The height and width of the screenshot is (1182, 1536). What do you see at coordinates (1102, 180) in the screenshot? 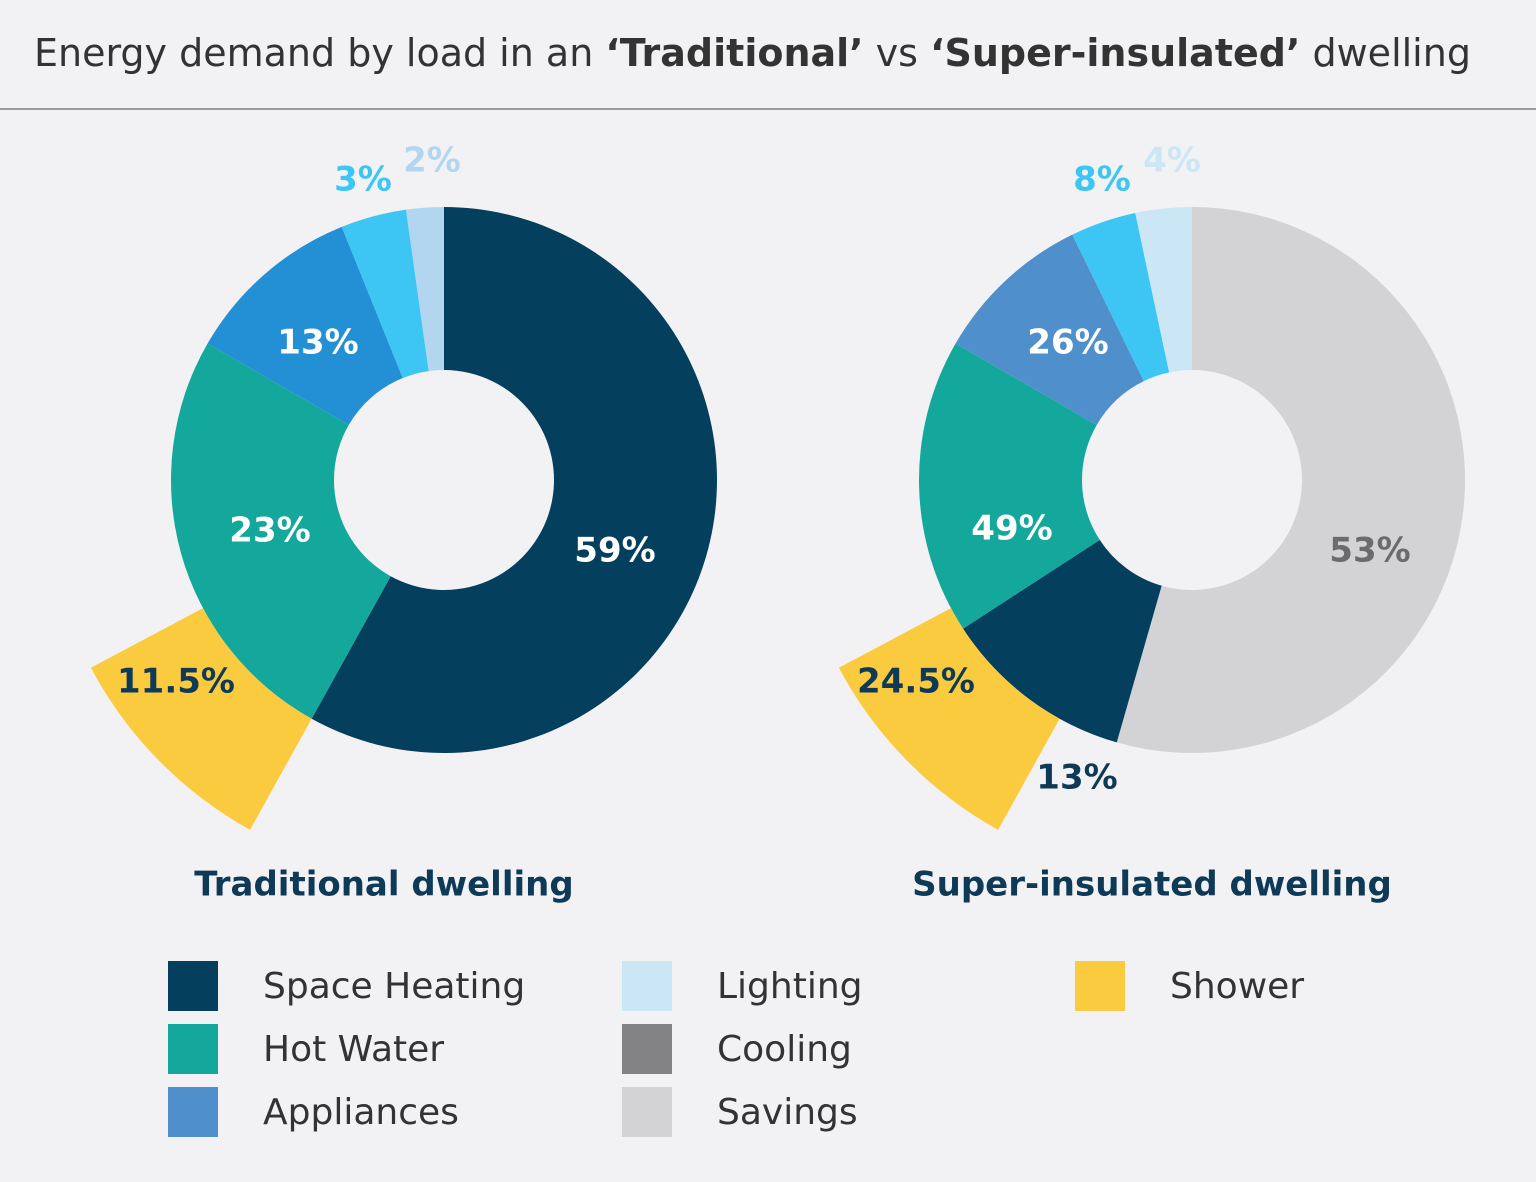
I see `label-cooling: 8%` at bounding box center [1102, 180].